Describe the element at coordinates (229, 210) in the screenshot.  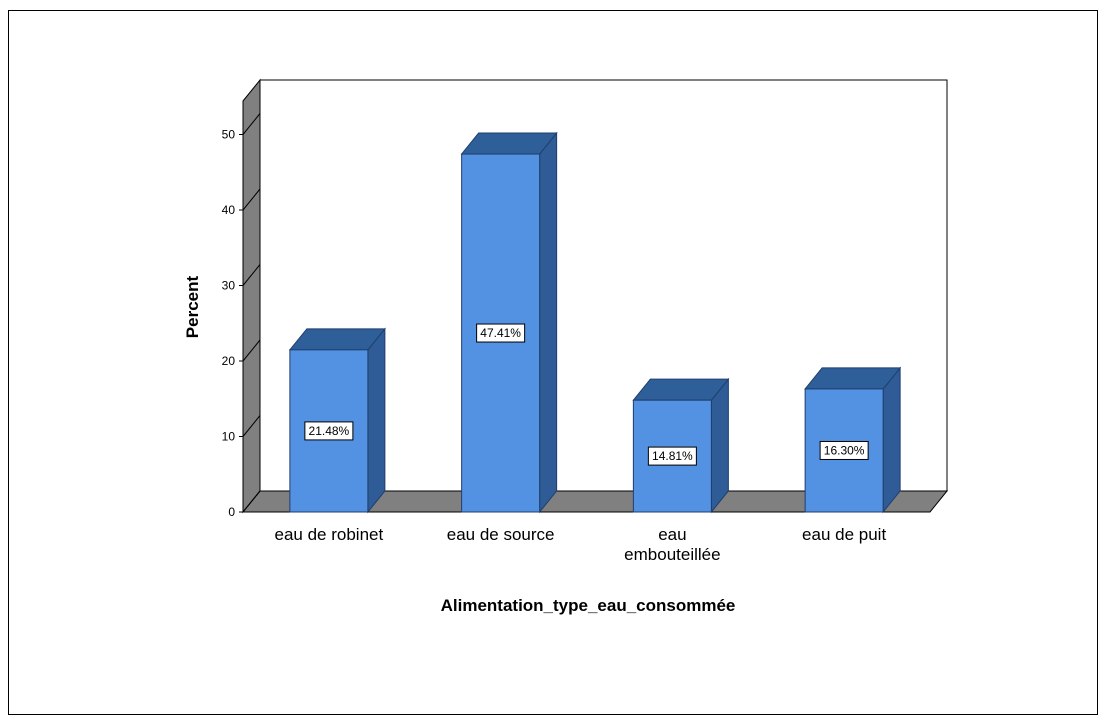
I see `y-tick-label: 40` at that location.